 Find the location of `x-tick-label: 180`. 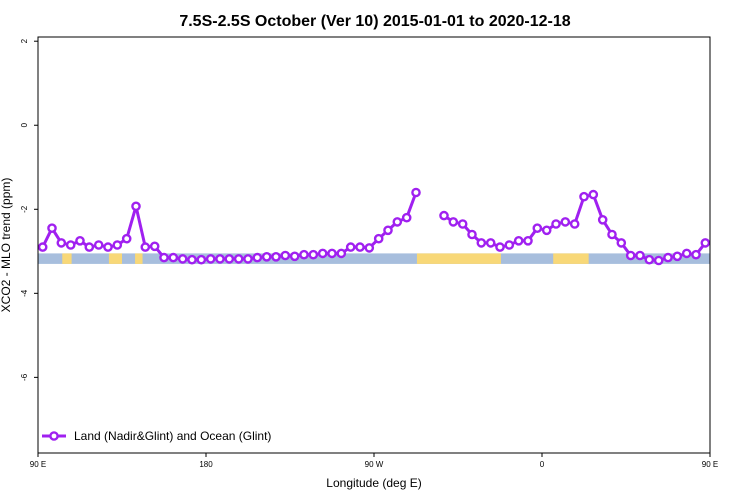

x-tick-label: 180 is located at coordinates (206, 464).